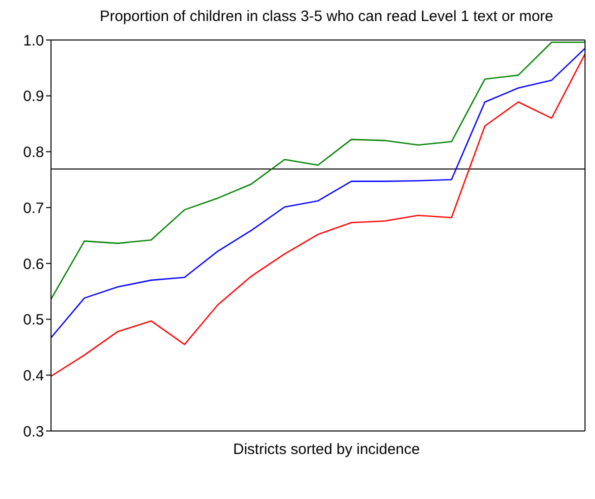  I want to click on y-tick-label: 0.6, so click(33, 264).